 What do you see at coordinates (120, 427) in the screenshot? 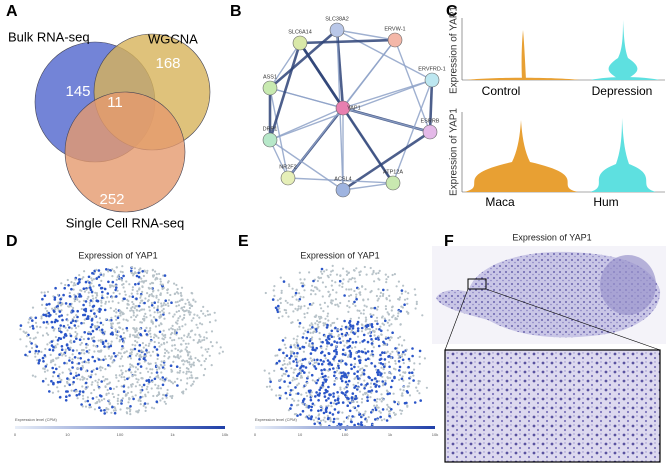
I see `legend-bar` at bounding box center [120, 427].